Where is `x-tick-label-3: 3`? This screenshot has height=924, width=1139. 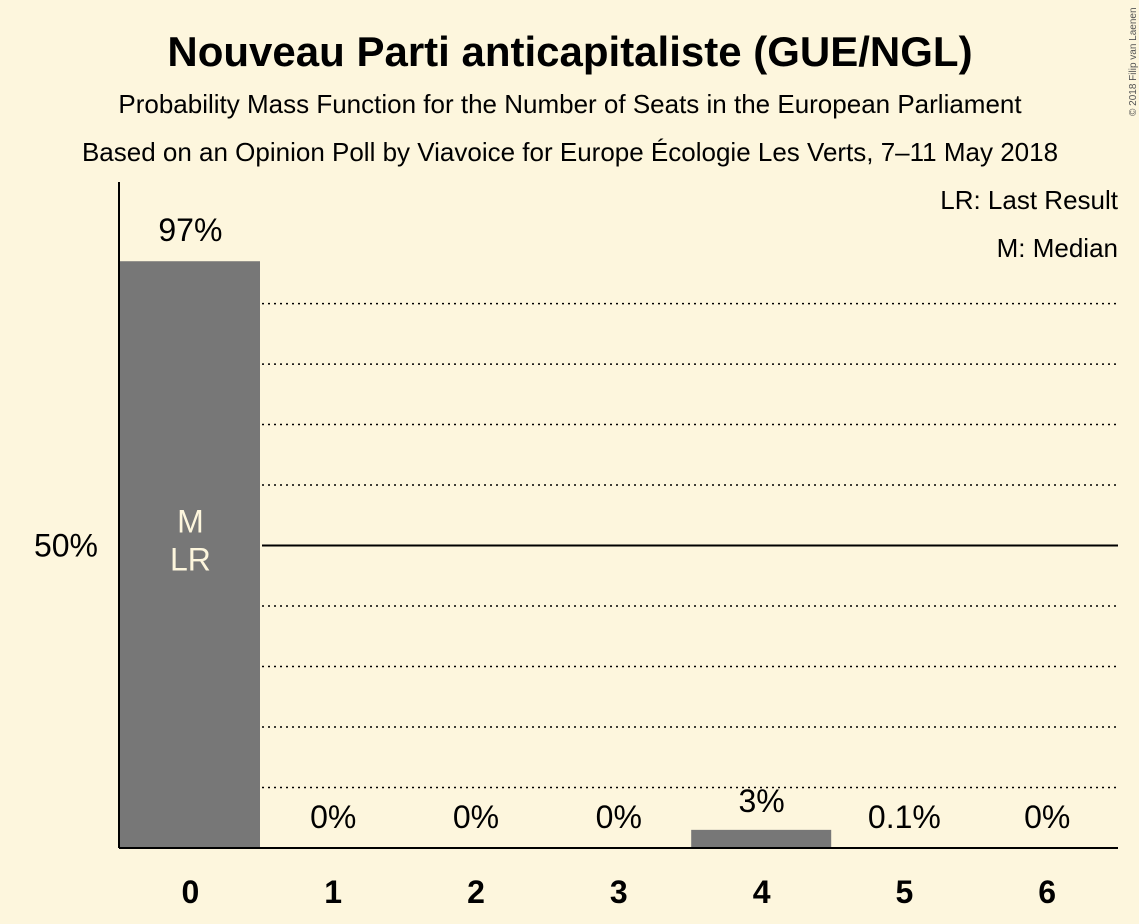 x-tick-label-3: 3 is located at coordinates (619, 892).